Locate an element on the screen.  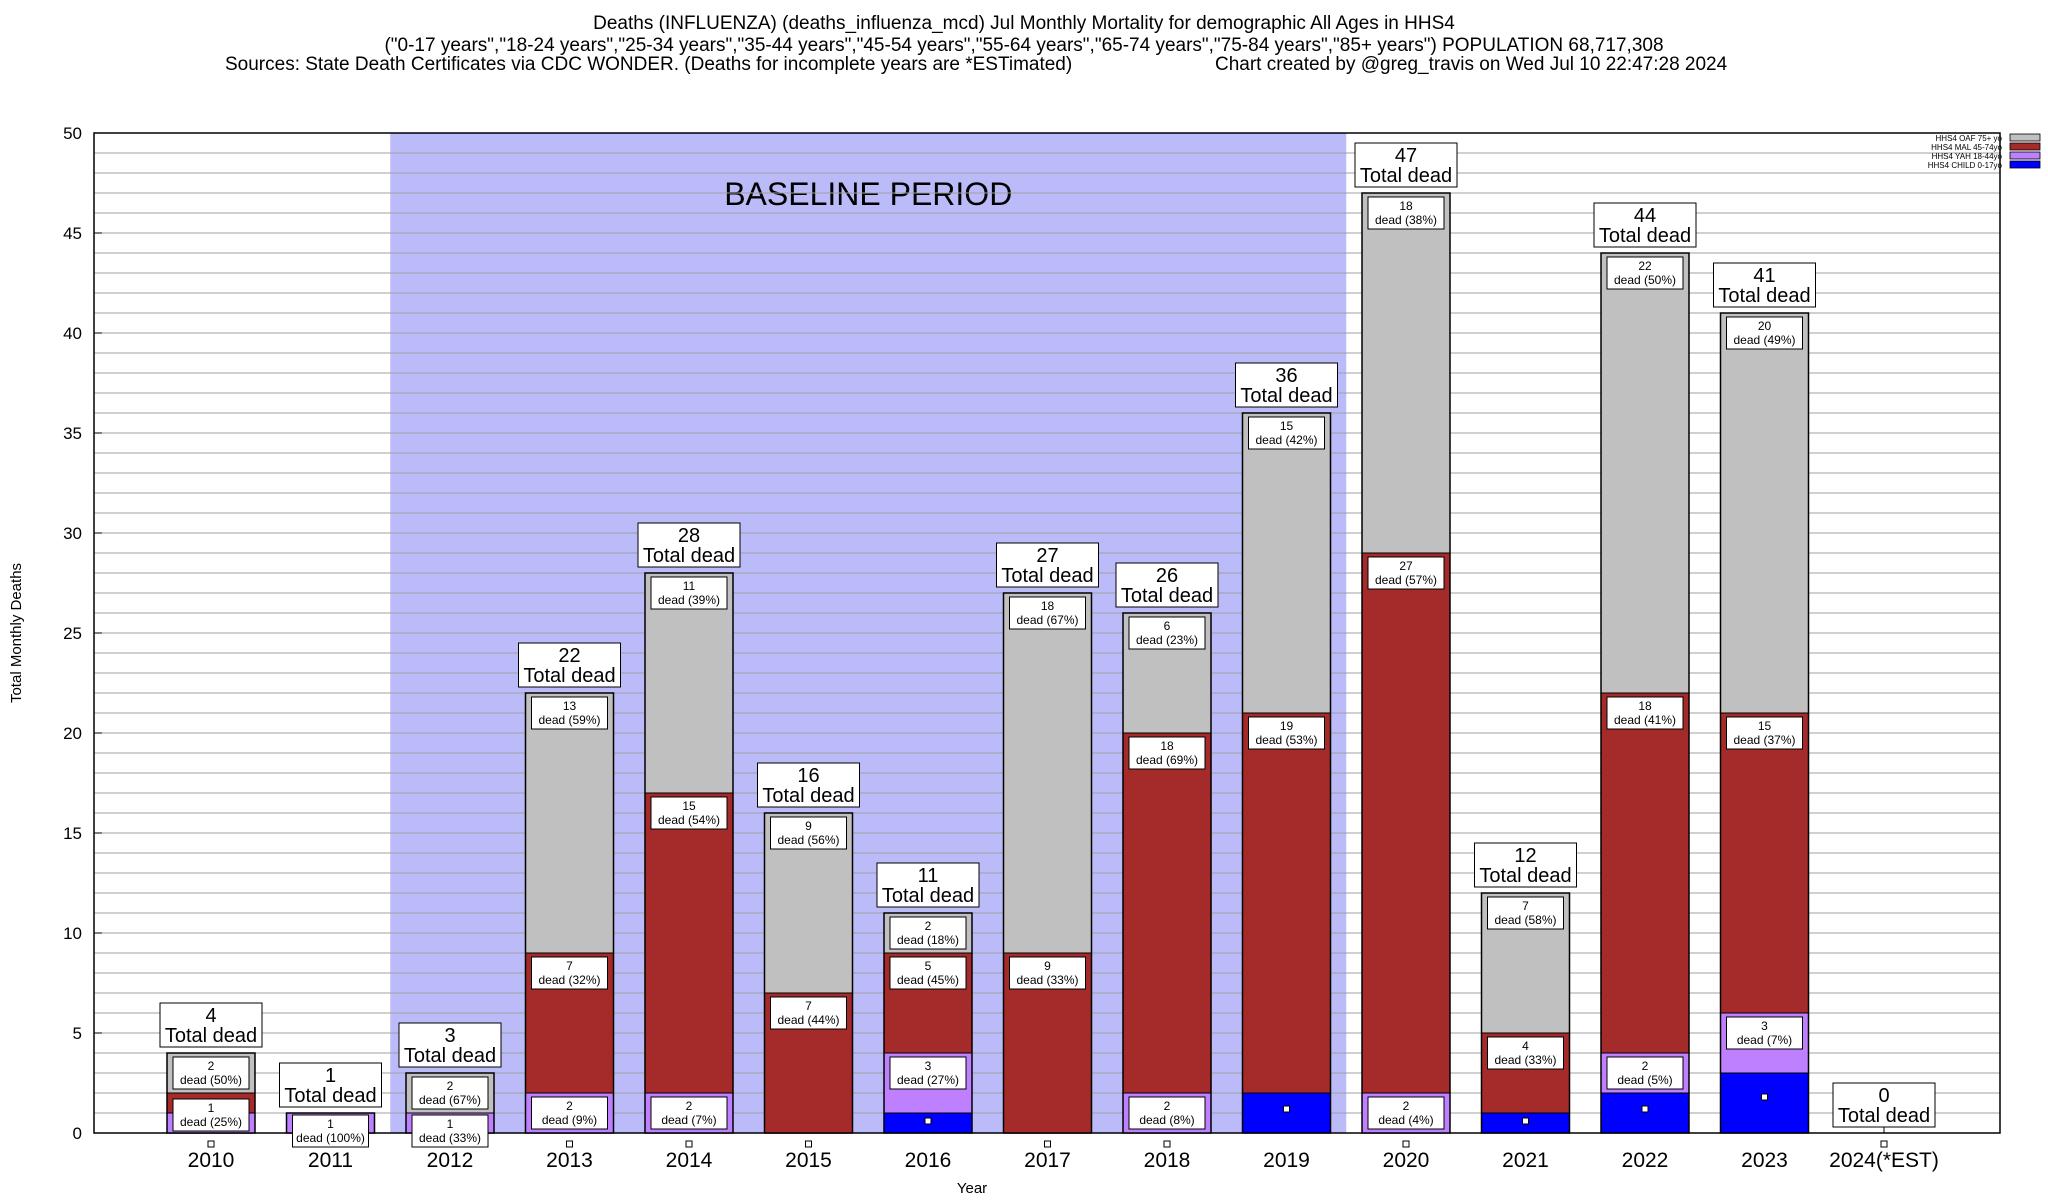
y-tick-label: 50 is located at coordinates (72, 133).